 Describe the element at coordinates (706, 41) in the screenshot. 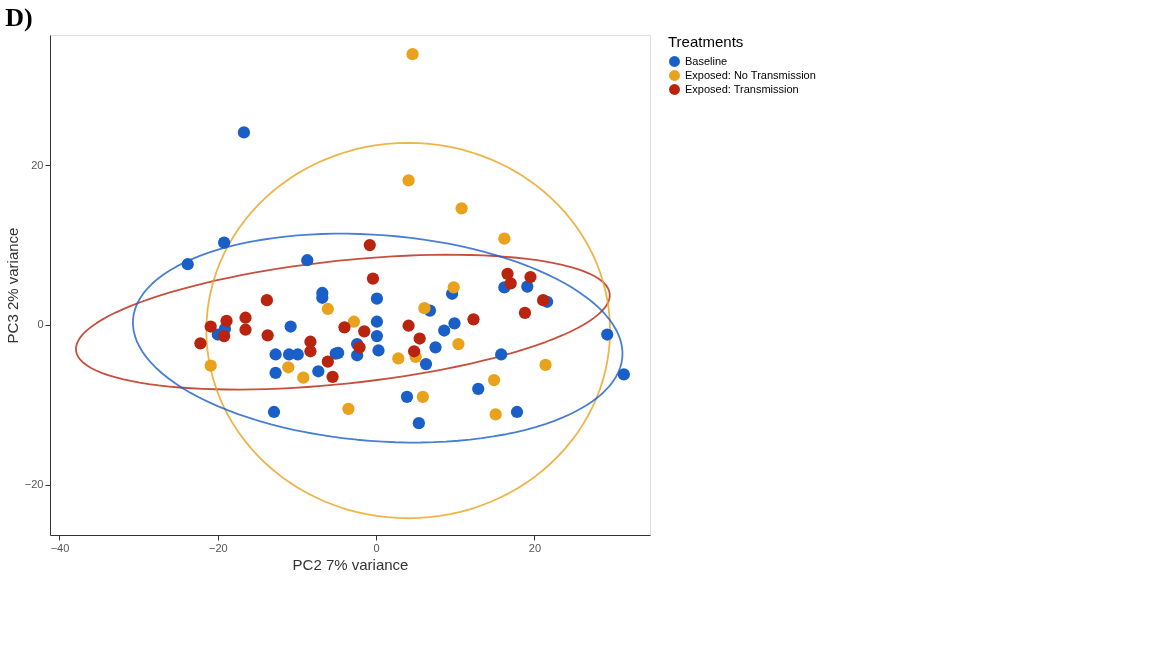

I see `legend-title: Treatments` at that location.